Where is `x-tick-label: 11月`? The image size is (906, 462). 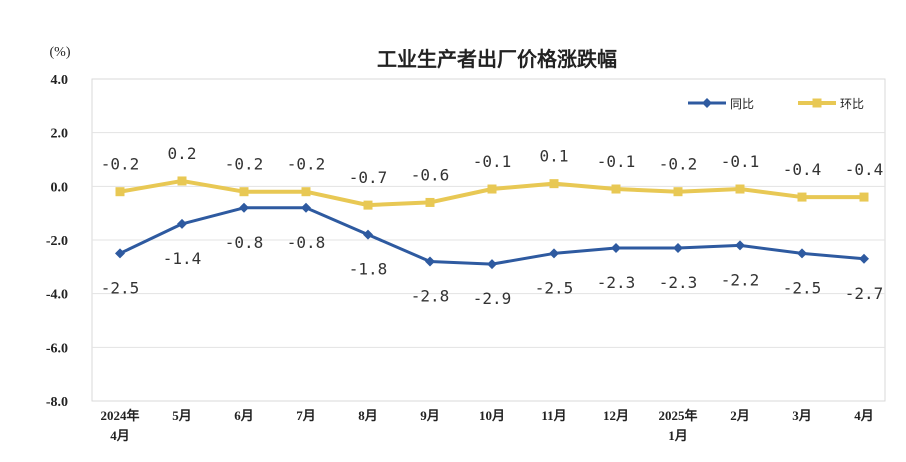
x-tick-label: 11月 is located at coordinates (553, 415).